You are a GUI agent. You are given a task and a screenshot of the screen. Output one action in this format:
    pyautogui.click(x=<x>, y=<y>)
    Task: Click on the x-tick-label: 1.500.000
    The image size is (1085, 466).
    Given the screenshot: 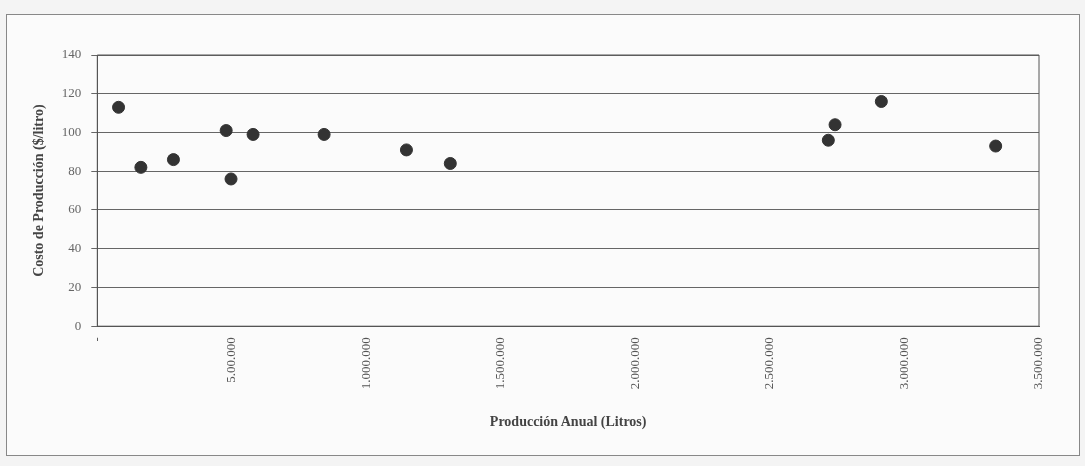 What is the action you would take?
    pyautogui.click(x=500, y=363)
    